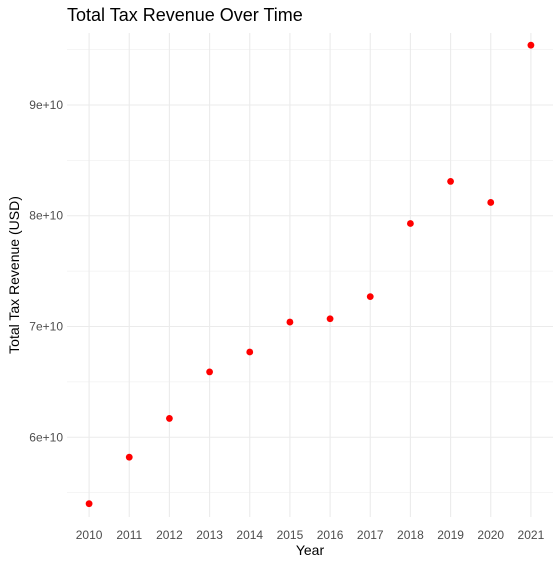  What do you see at coordinates (209, 535) in the screenshot?
I see `x-tick-label: 2013` at bounding box center [209, 535].